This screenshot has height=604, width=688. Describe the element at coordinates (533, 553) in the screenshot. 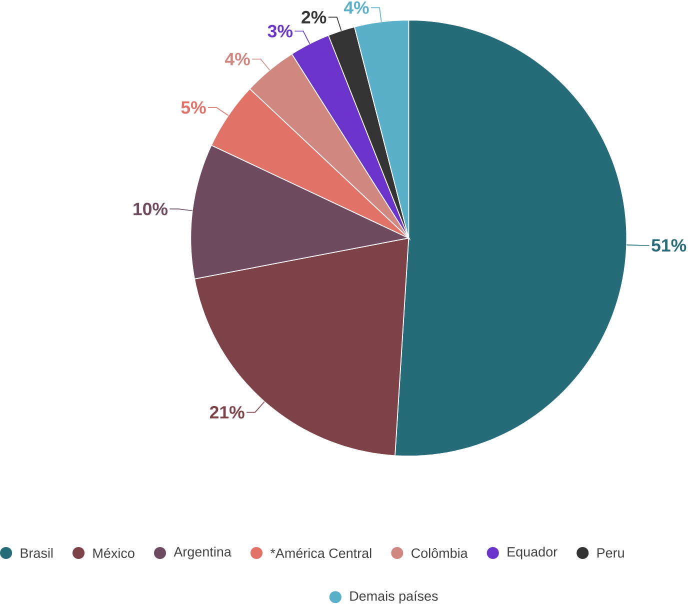

I see `legend-label: Equador` at that location.